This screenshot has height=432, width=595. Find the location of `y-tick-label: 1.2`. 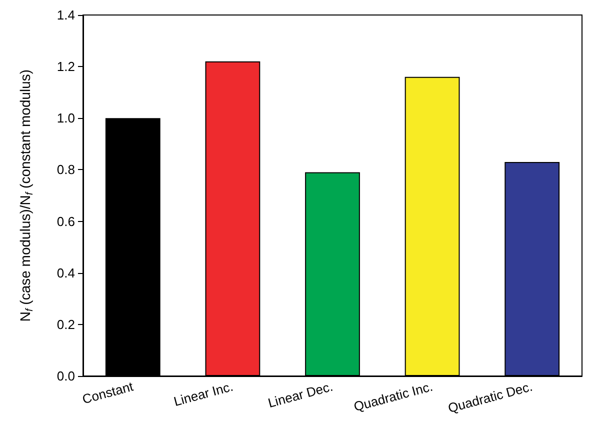

y-tick-label: 1.2 is located at coordinates (65, 66).